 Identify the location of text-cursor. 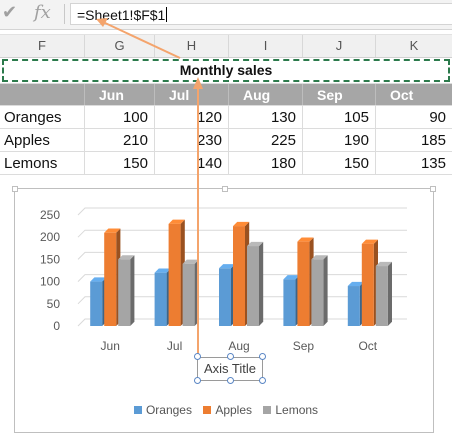
(167, 14).